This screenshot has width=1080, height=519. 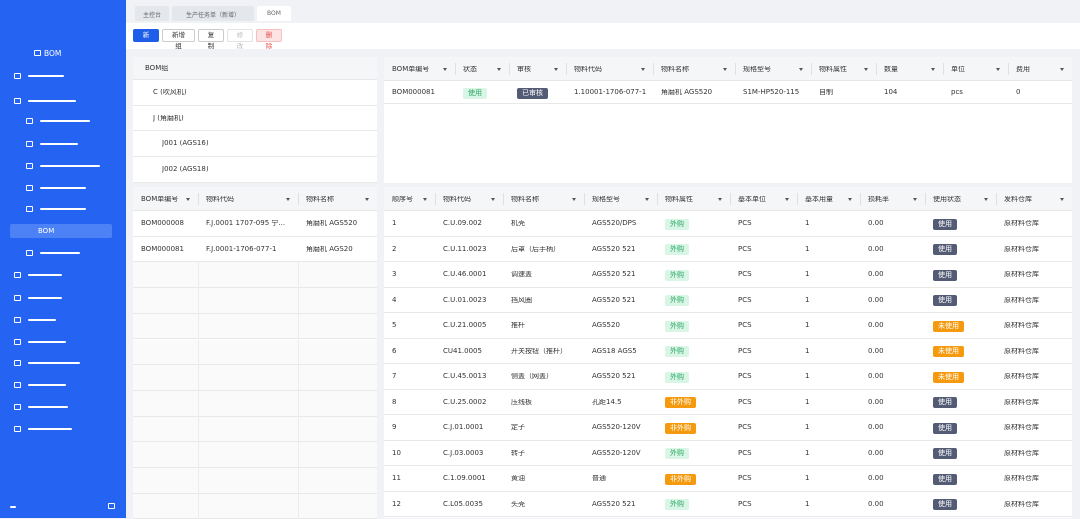 I want to click on table-cell: AGS520-120V, so click(x=616, y=428).